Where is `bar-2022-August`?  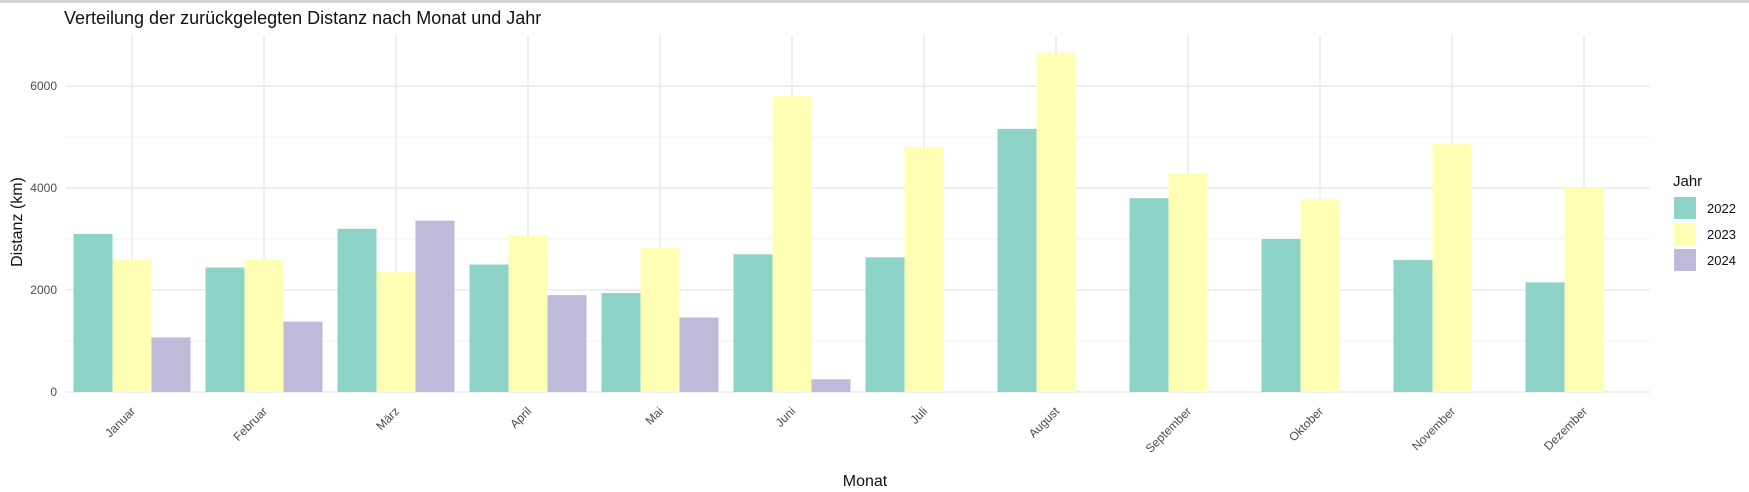
bar-2022-August is located at coordinates (1017, 260).